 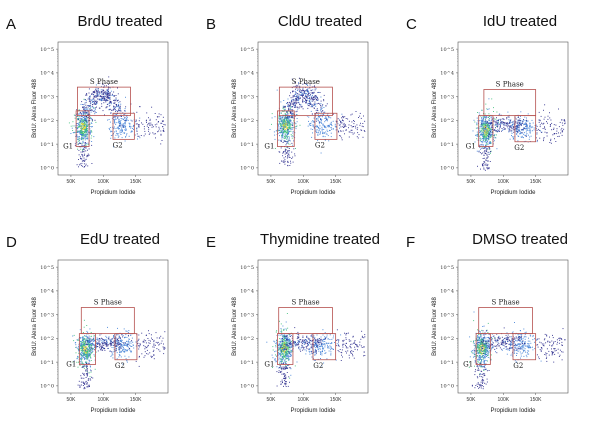 What do you see at coordinates (247, 49) in the screenshot?
I see `y-tick-label: 10^5` at bounding box center [247, 49].